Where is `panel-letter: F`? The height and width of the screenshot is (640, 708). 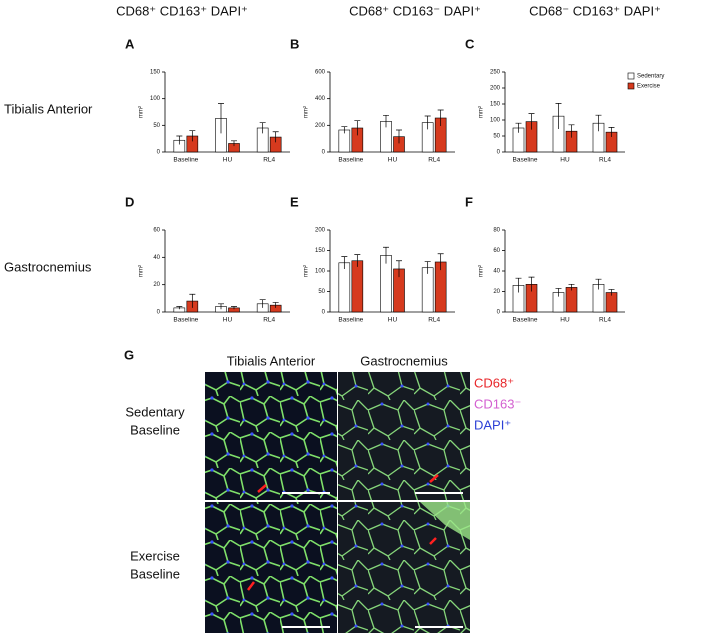
panel-letter: F is located at coordinates (469, 201).